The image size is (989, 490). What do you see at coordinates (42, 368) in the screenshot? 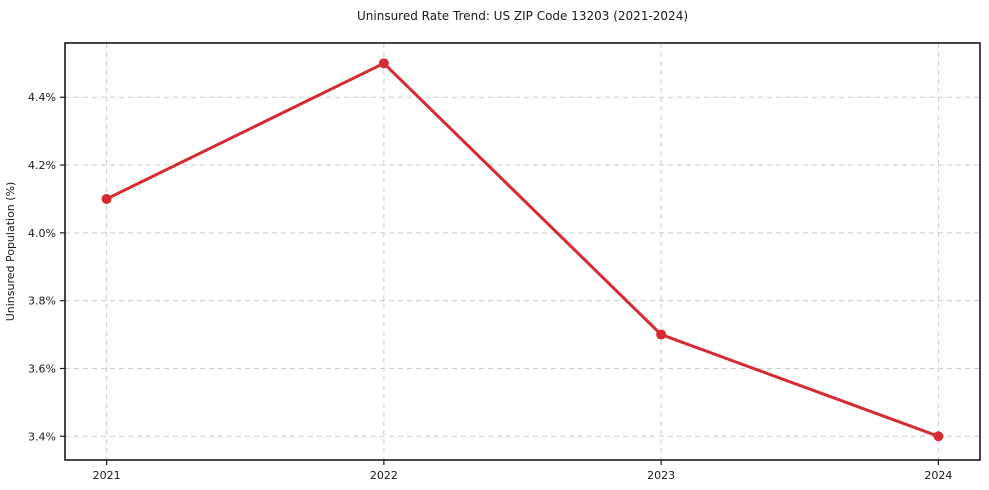
I see `y-tick-label: 3.6%` at bounding box center [42, 368].